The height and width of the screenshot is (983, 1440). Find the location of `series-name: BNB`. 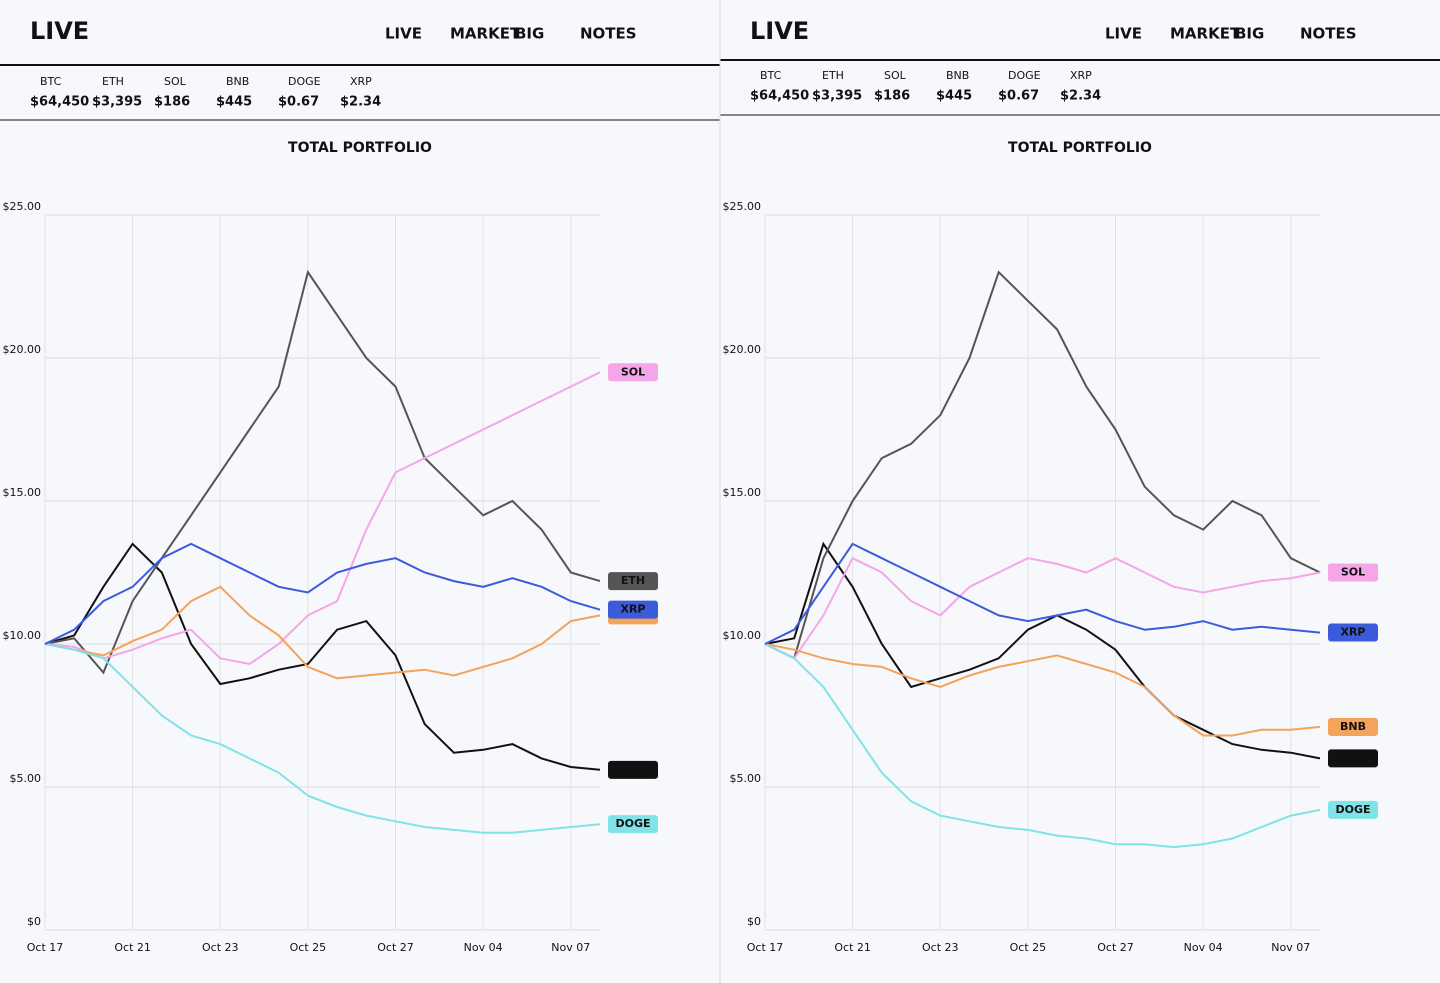

series-name: BNB is located at coordinates (1353, 726).